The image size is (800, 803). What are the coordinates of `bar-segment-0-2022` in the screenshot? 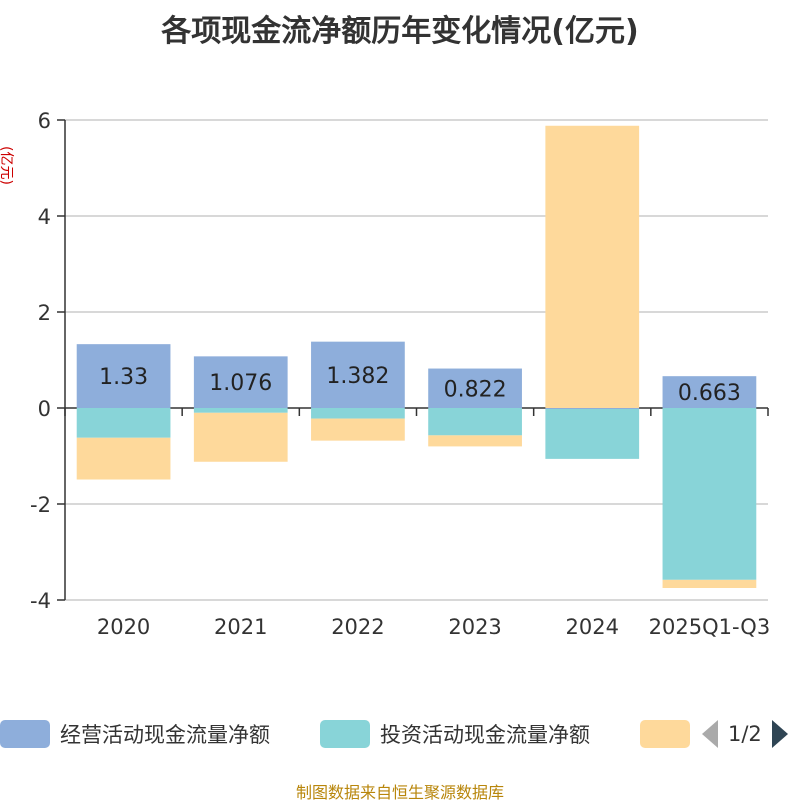 It's located at (358, 374).